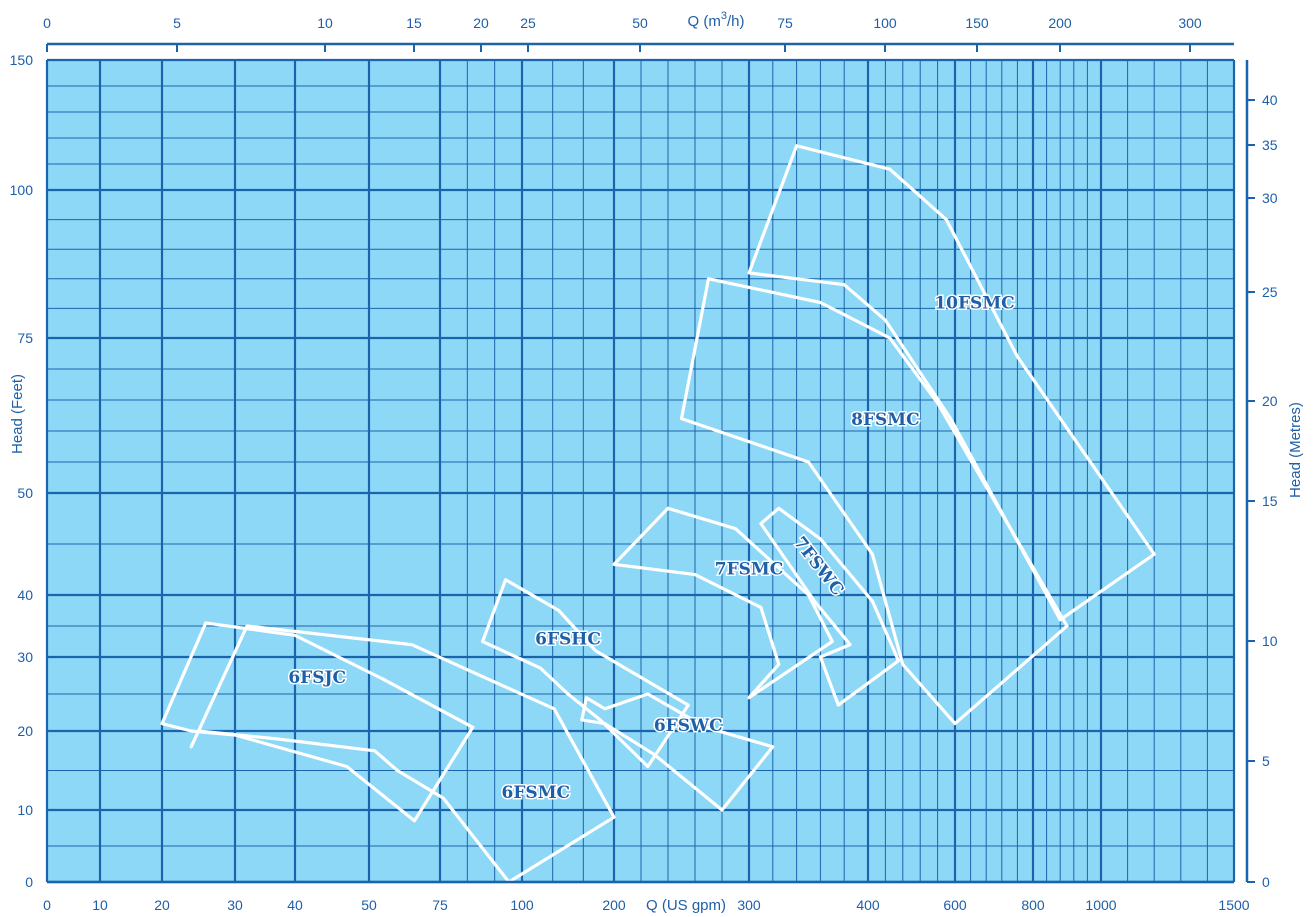 This screenshot has height=917, width=1314. Describe the element at coordinates (536, 793) in the screenshot. I see `region-label-6fsmc: 6FSMC` at that location.